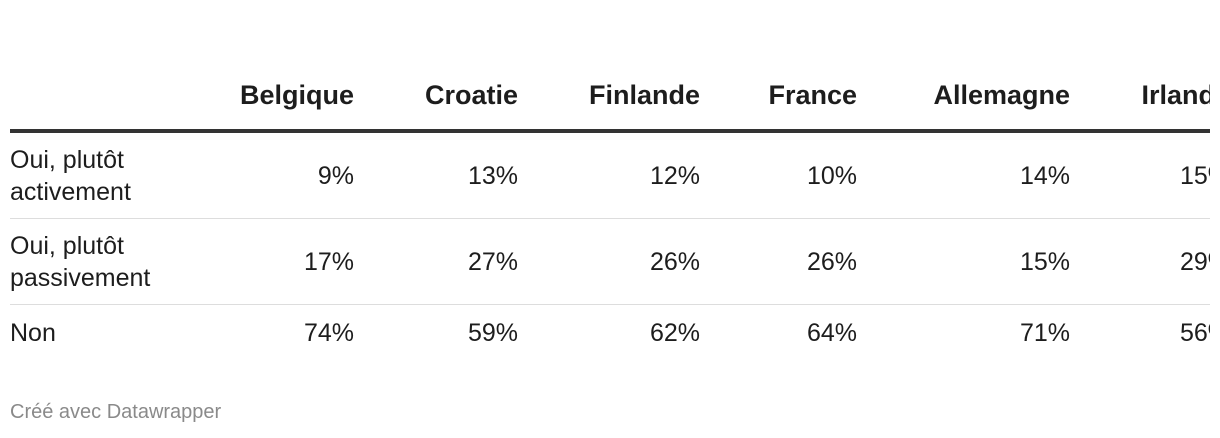 Image resolution: width=1220 pixels, height=438 pixels. What do you see at coordinates (1194, 333) in the screenshot?
I see `table-cell: 56%` at bounding box center [1194, 333].